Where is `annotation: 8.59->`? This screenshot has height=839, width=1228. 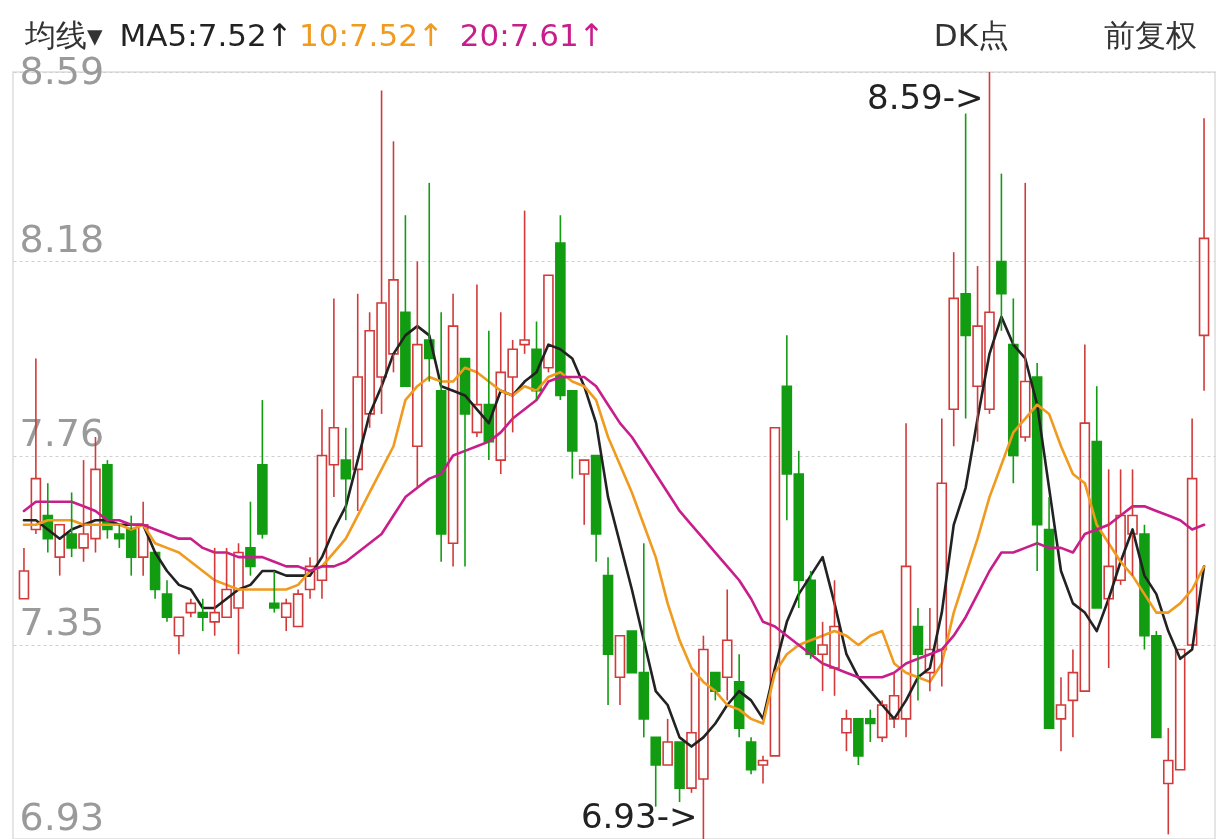 annotation: 8.59-> is located at coordinates (925, 97).